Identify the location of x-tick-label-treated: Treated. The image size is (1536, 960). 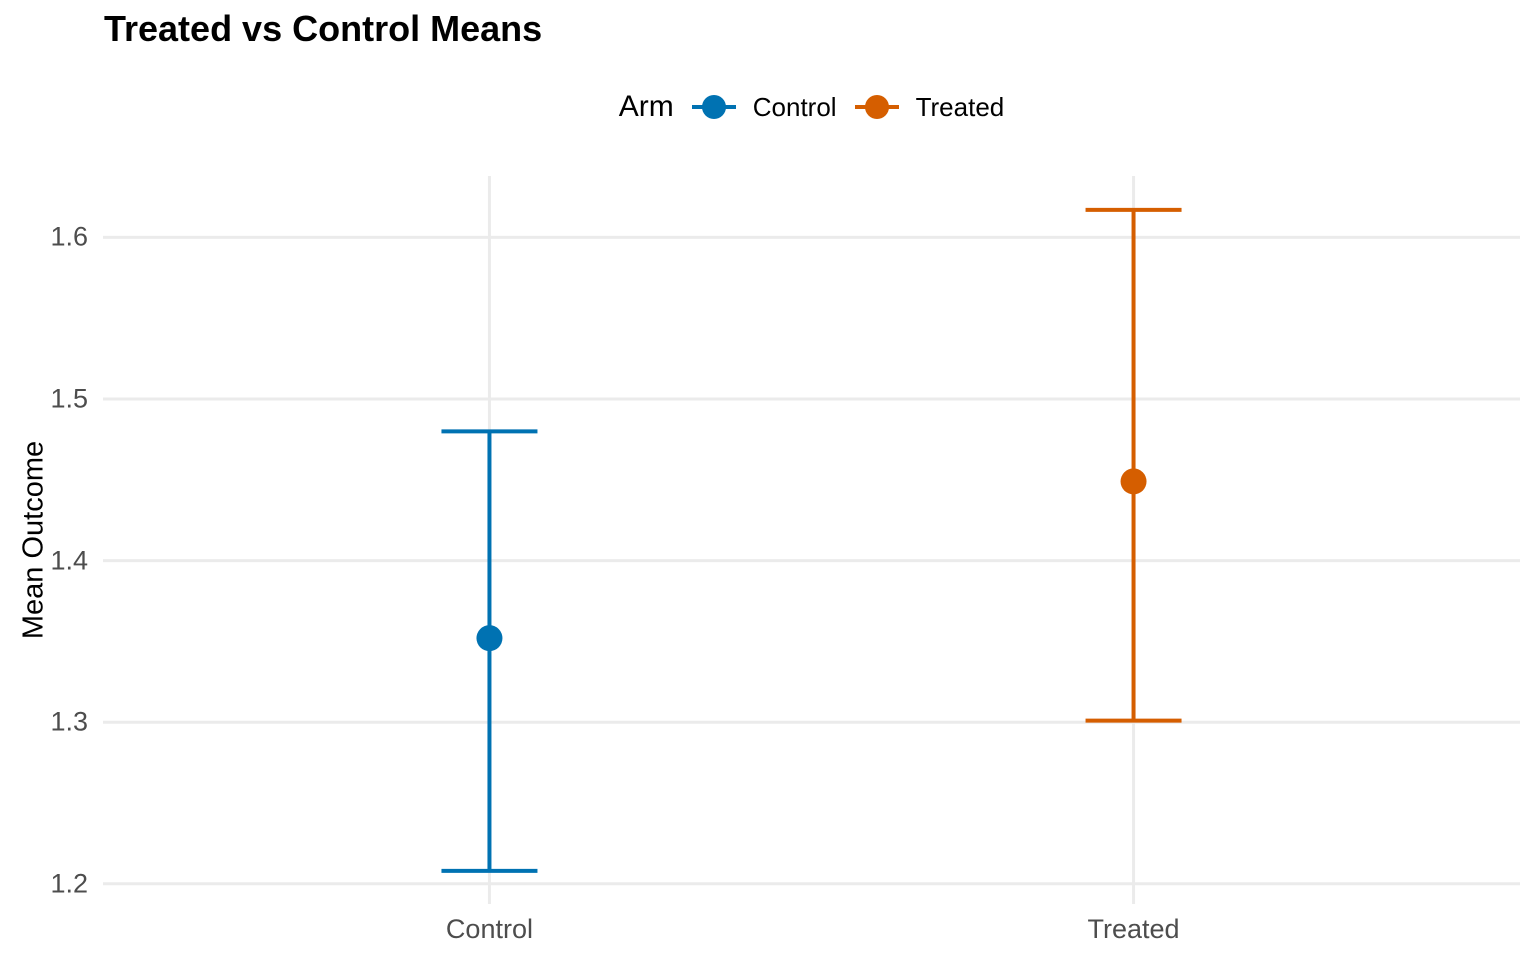
(1133, 929).